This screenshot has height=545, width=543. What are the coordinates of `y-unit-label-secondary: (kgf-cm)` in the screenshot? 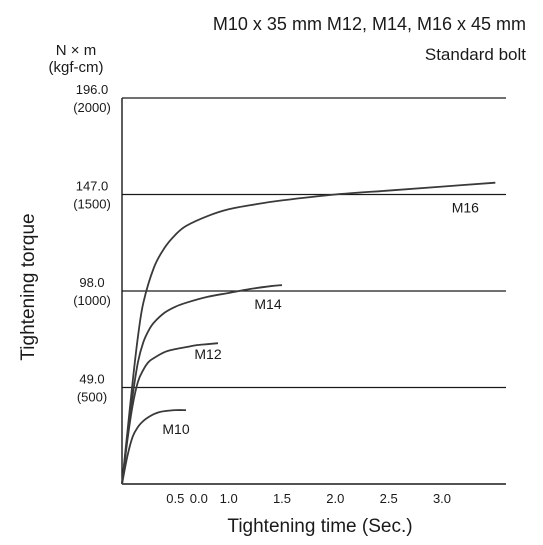 It's located at (76, 67).